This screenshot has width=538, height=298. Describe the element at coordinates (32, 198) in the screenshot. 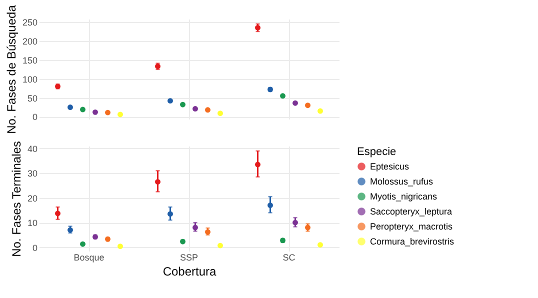

I see `y-tick-label: 20` at that location.